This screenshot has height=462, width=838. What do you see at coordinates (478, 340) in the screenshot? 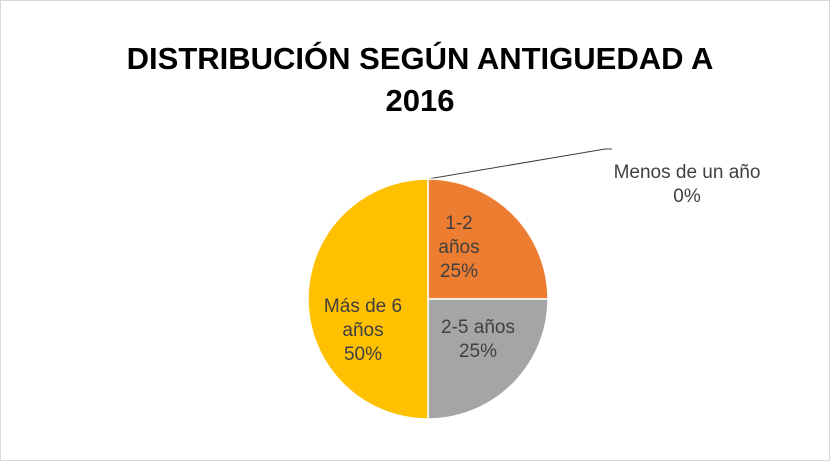
I see `data-label: 2-5 años 25%` at bounding box center [478, 340].